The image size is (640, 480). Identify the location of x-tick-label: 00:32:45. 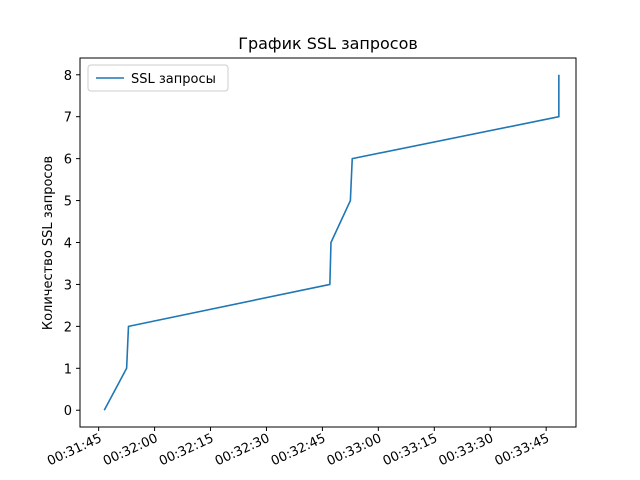
(298, 450).